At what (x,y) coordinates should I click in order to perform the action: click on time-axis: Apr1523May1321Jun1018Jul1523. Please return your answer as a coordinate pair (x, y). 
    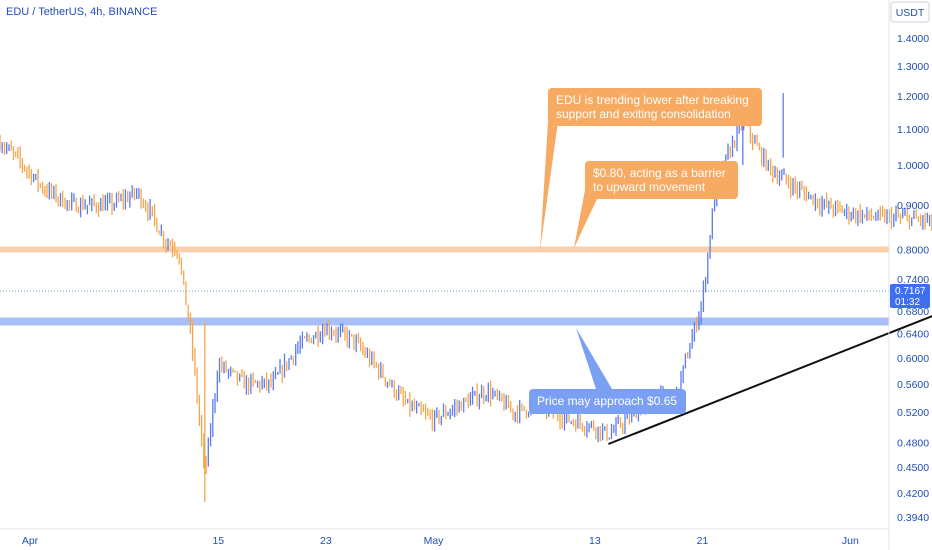
    Looking at the image, I should click on (477, 541).